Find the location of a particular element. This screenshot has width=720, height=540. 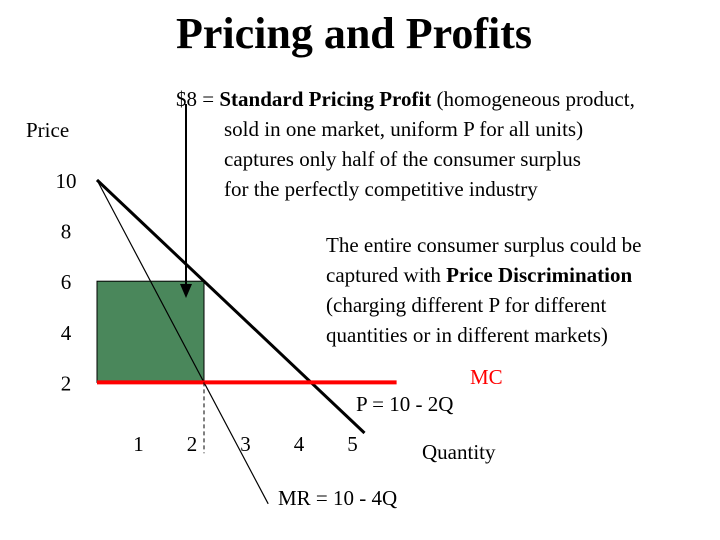

pd-line4: quantities or in different markets) is located at coordinates (467, 335).